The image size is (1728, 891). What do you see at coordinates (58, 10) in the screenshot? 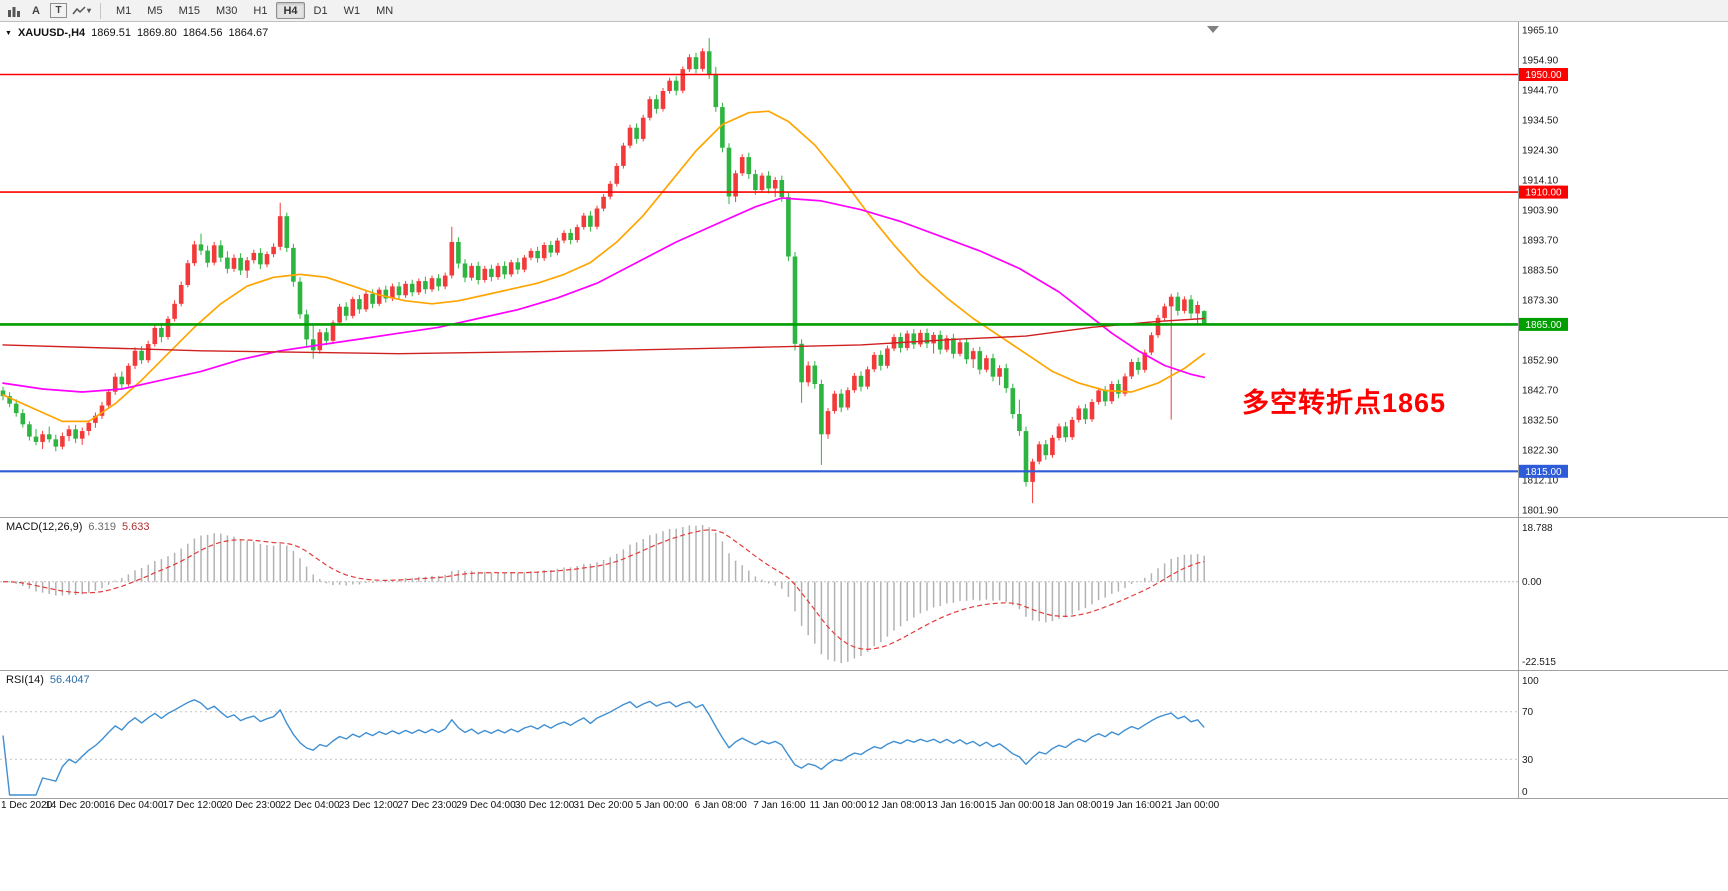
I see `text-tool: T` at bounding box center [58, 10].